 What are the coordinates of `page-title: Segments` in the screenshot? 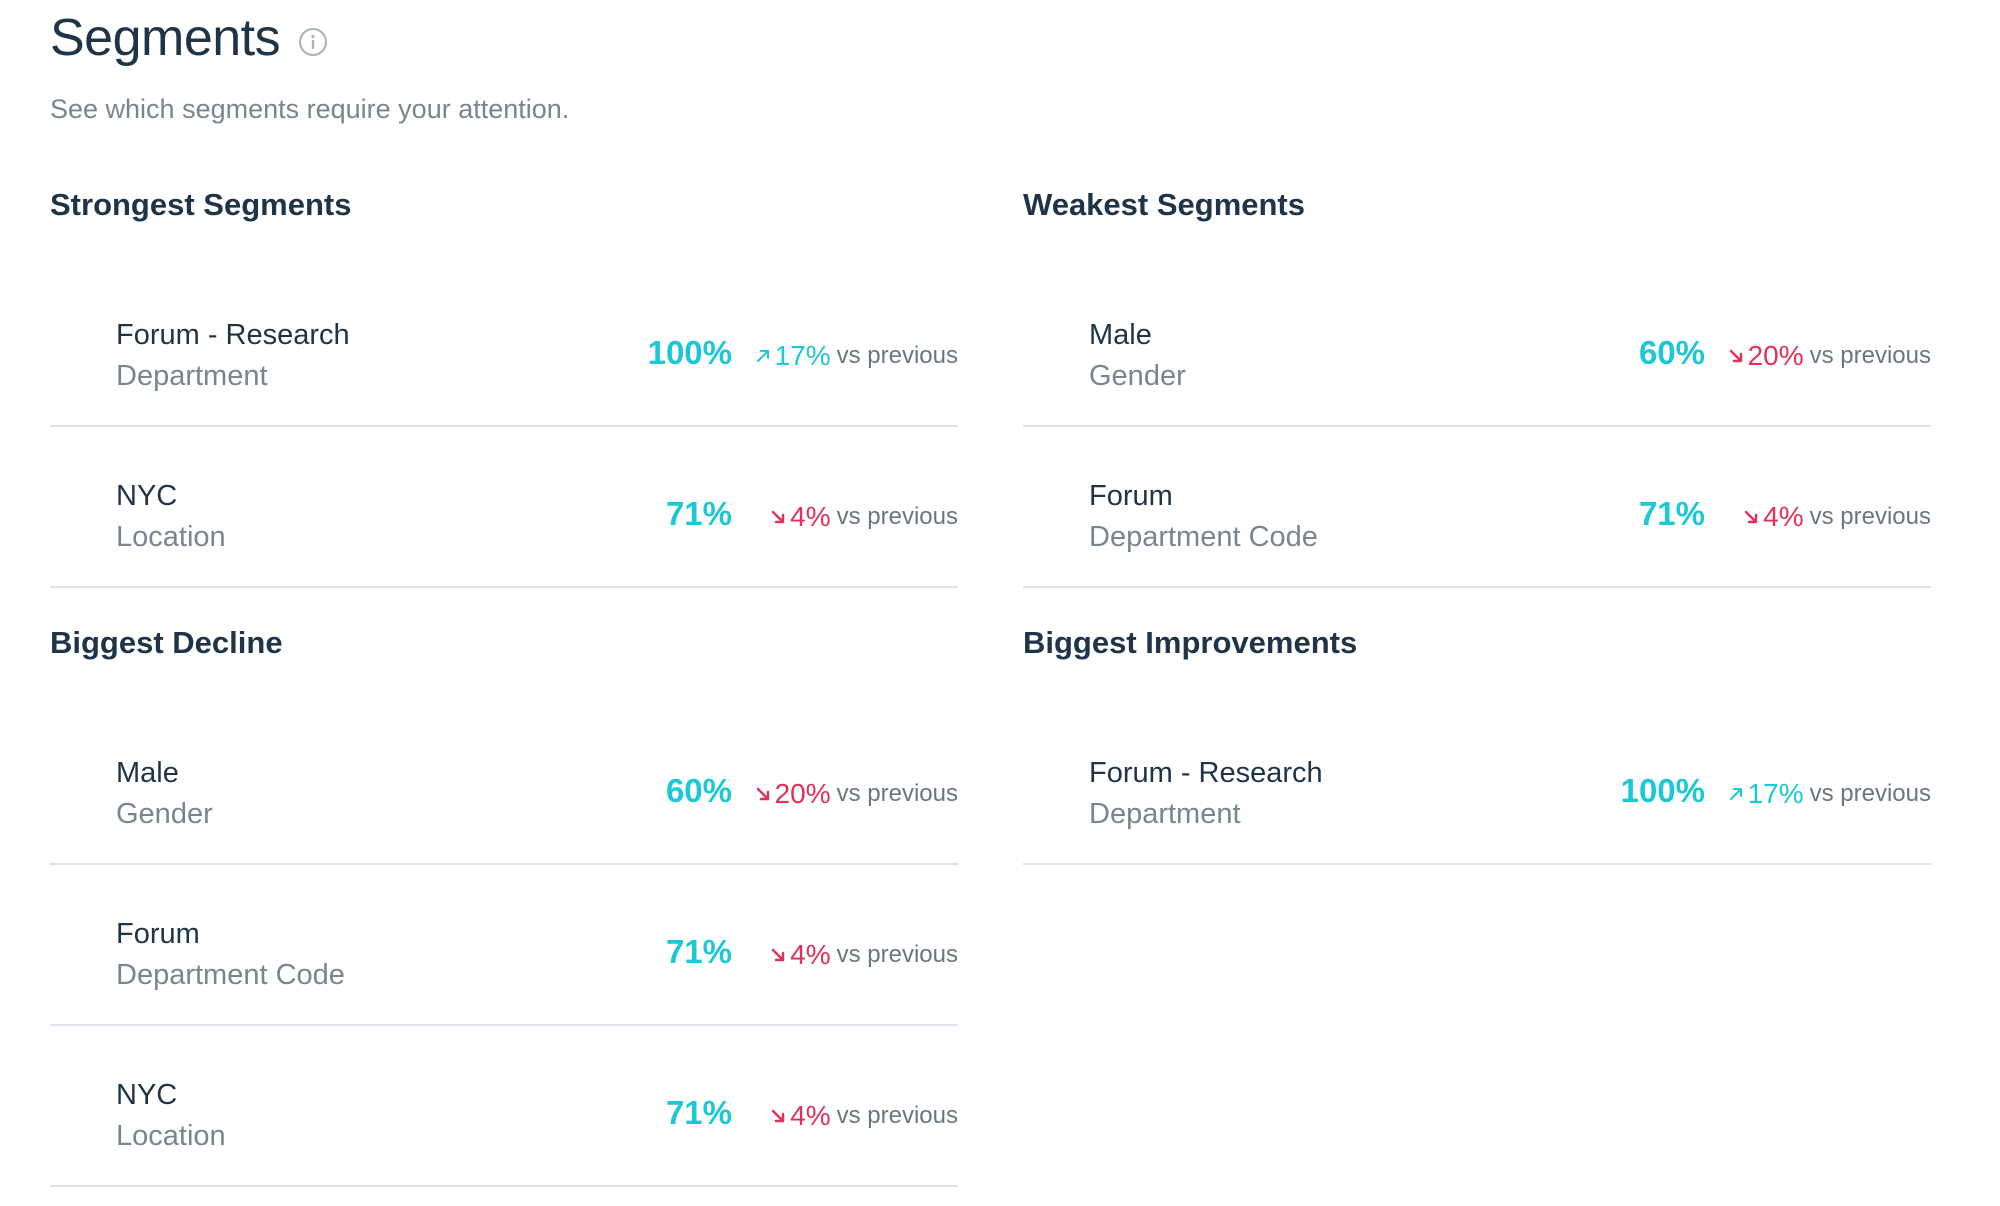 It's located at (165, 38).